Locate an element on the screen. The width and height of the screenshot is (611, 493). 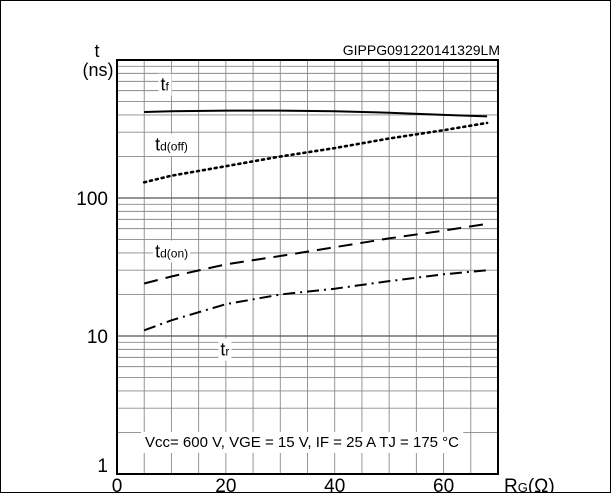
series-label: tr is located at coordinates (224, 350).